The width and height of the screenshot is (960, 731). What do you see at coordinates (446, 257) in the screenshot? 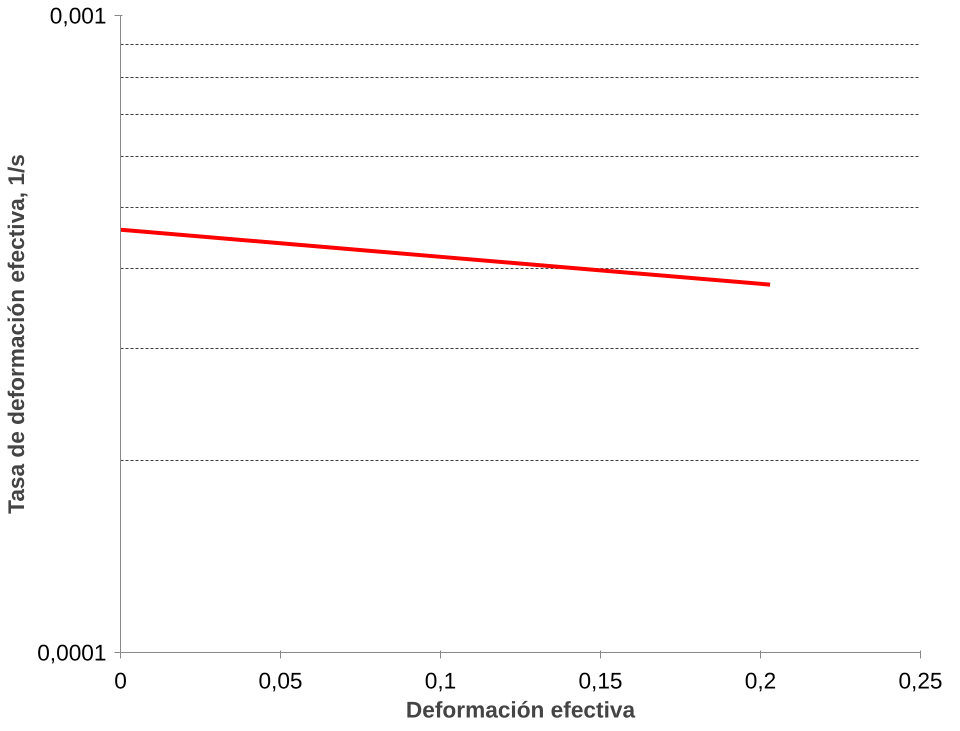
I see `line-series` at bounding box center [446, 257].